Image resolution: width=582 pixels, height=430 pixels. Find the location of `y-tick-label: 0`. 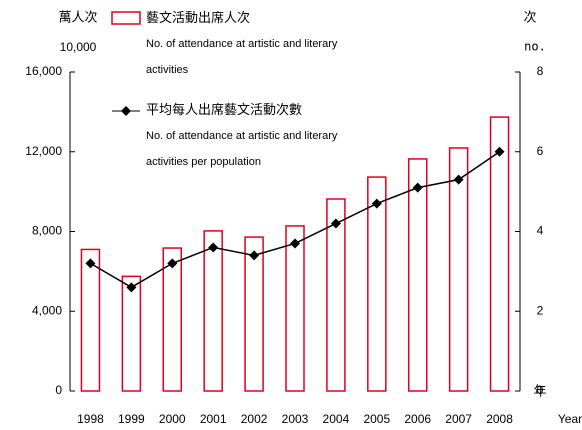

y-tick-label: 0 is located at coordinates (58, 390).